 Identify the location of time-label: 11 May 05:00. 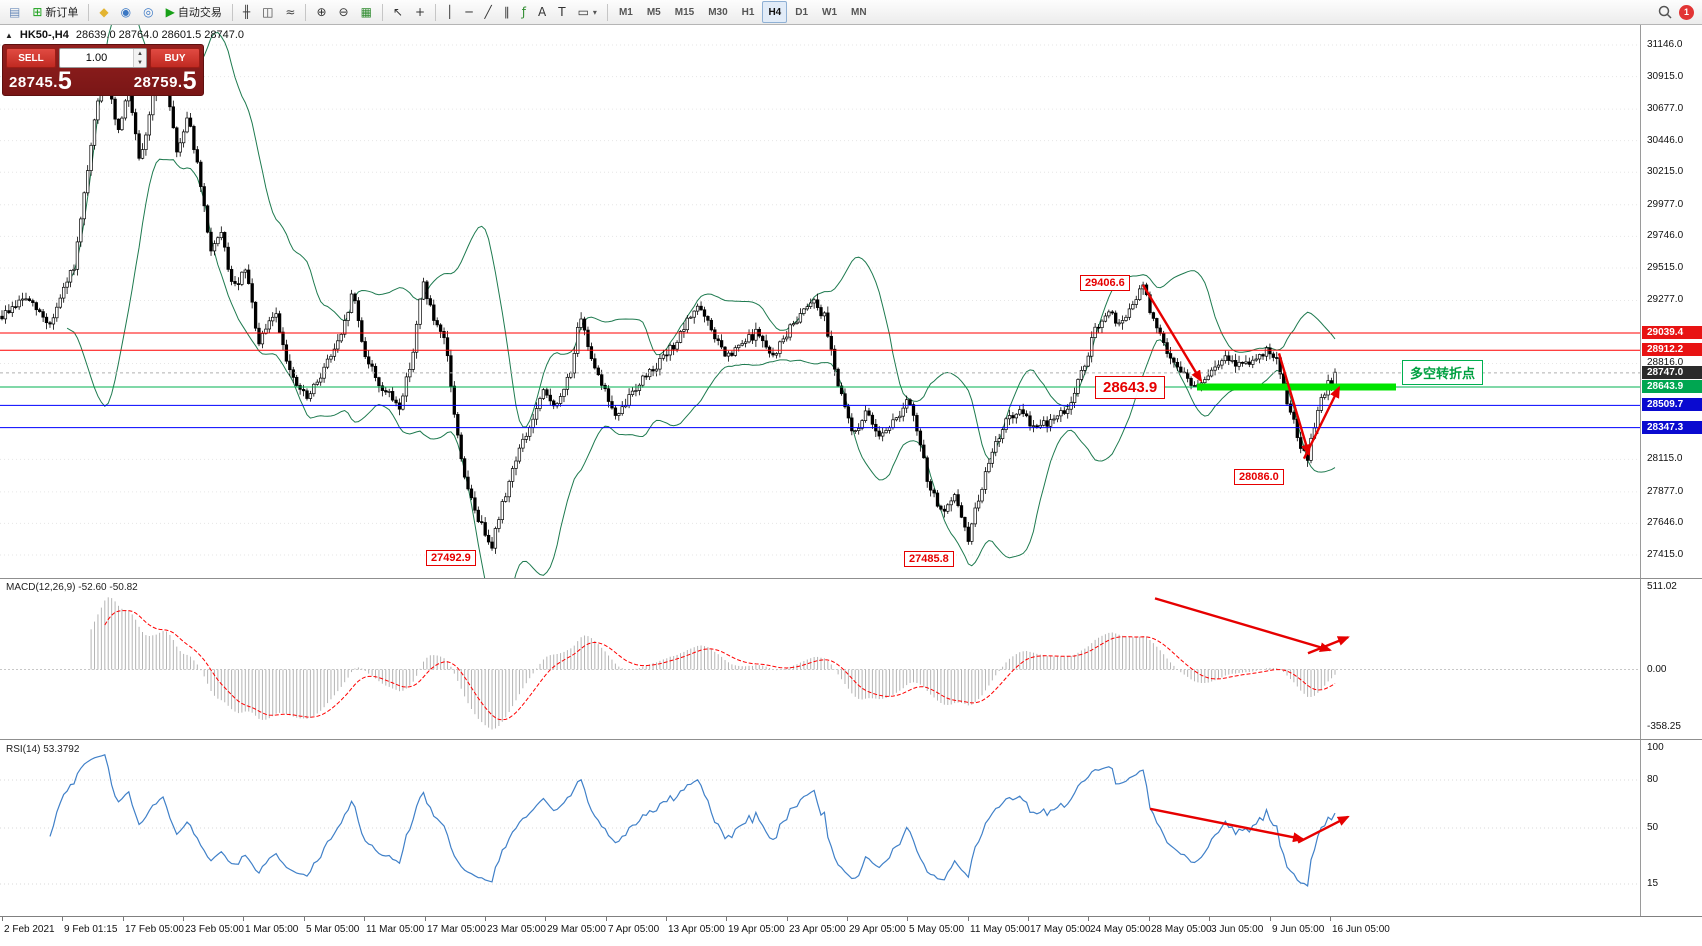
(1000, 929).